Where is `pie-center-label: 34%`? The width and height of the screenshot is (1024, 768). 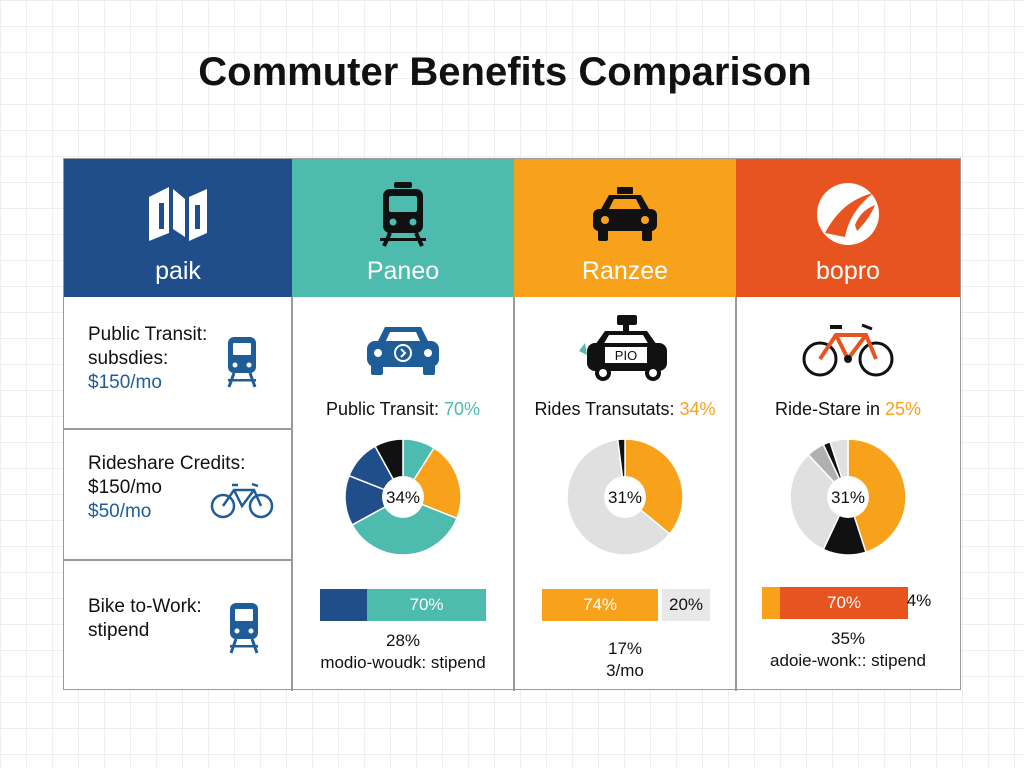 pie-center-label: 34% is located at coordinates (403, 497).